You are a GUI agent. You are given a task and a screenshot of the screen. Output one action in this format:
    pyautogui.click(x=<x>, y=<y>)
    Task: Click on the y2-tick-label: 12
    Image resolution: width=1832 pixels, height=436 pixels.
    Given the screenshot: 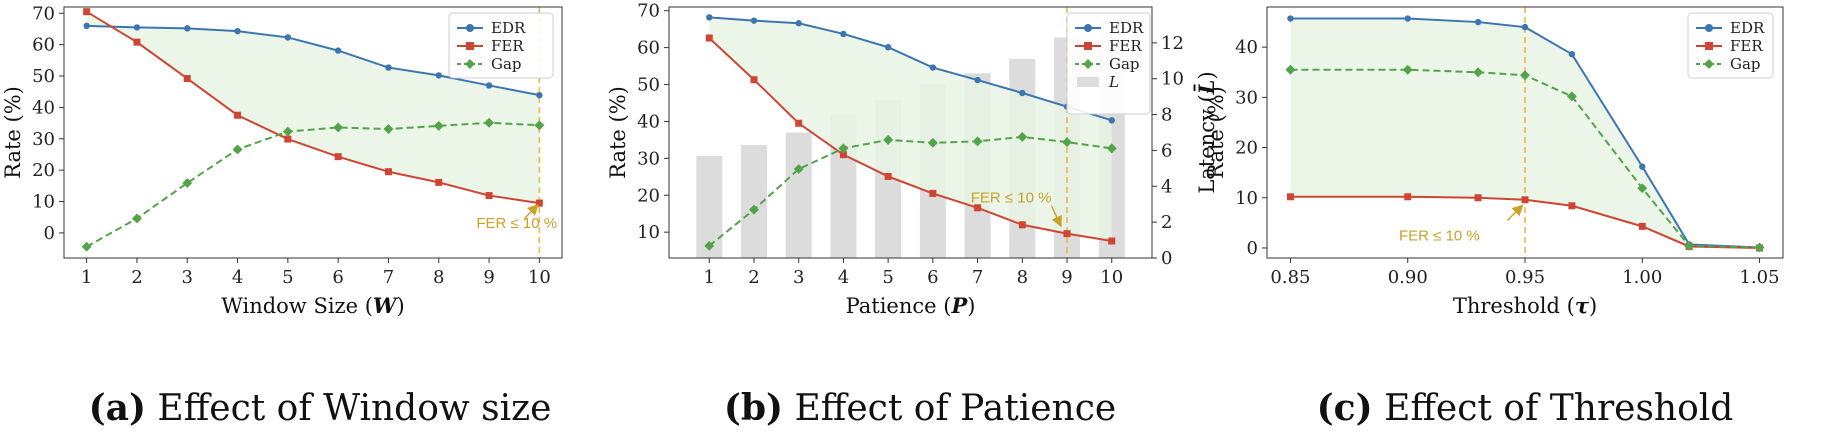 What is the action you would take?
    pyautogui.click(x=1172, y=43)
    